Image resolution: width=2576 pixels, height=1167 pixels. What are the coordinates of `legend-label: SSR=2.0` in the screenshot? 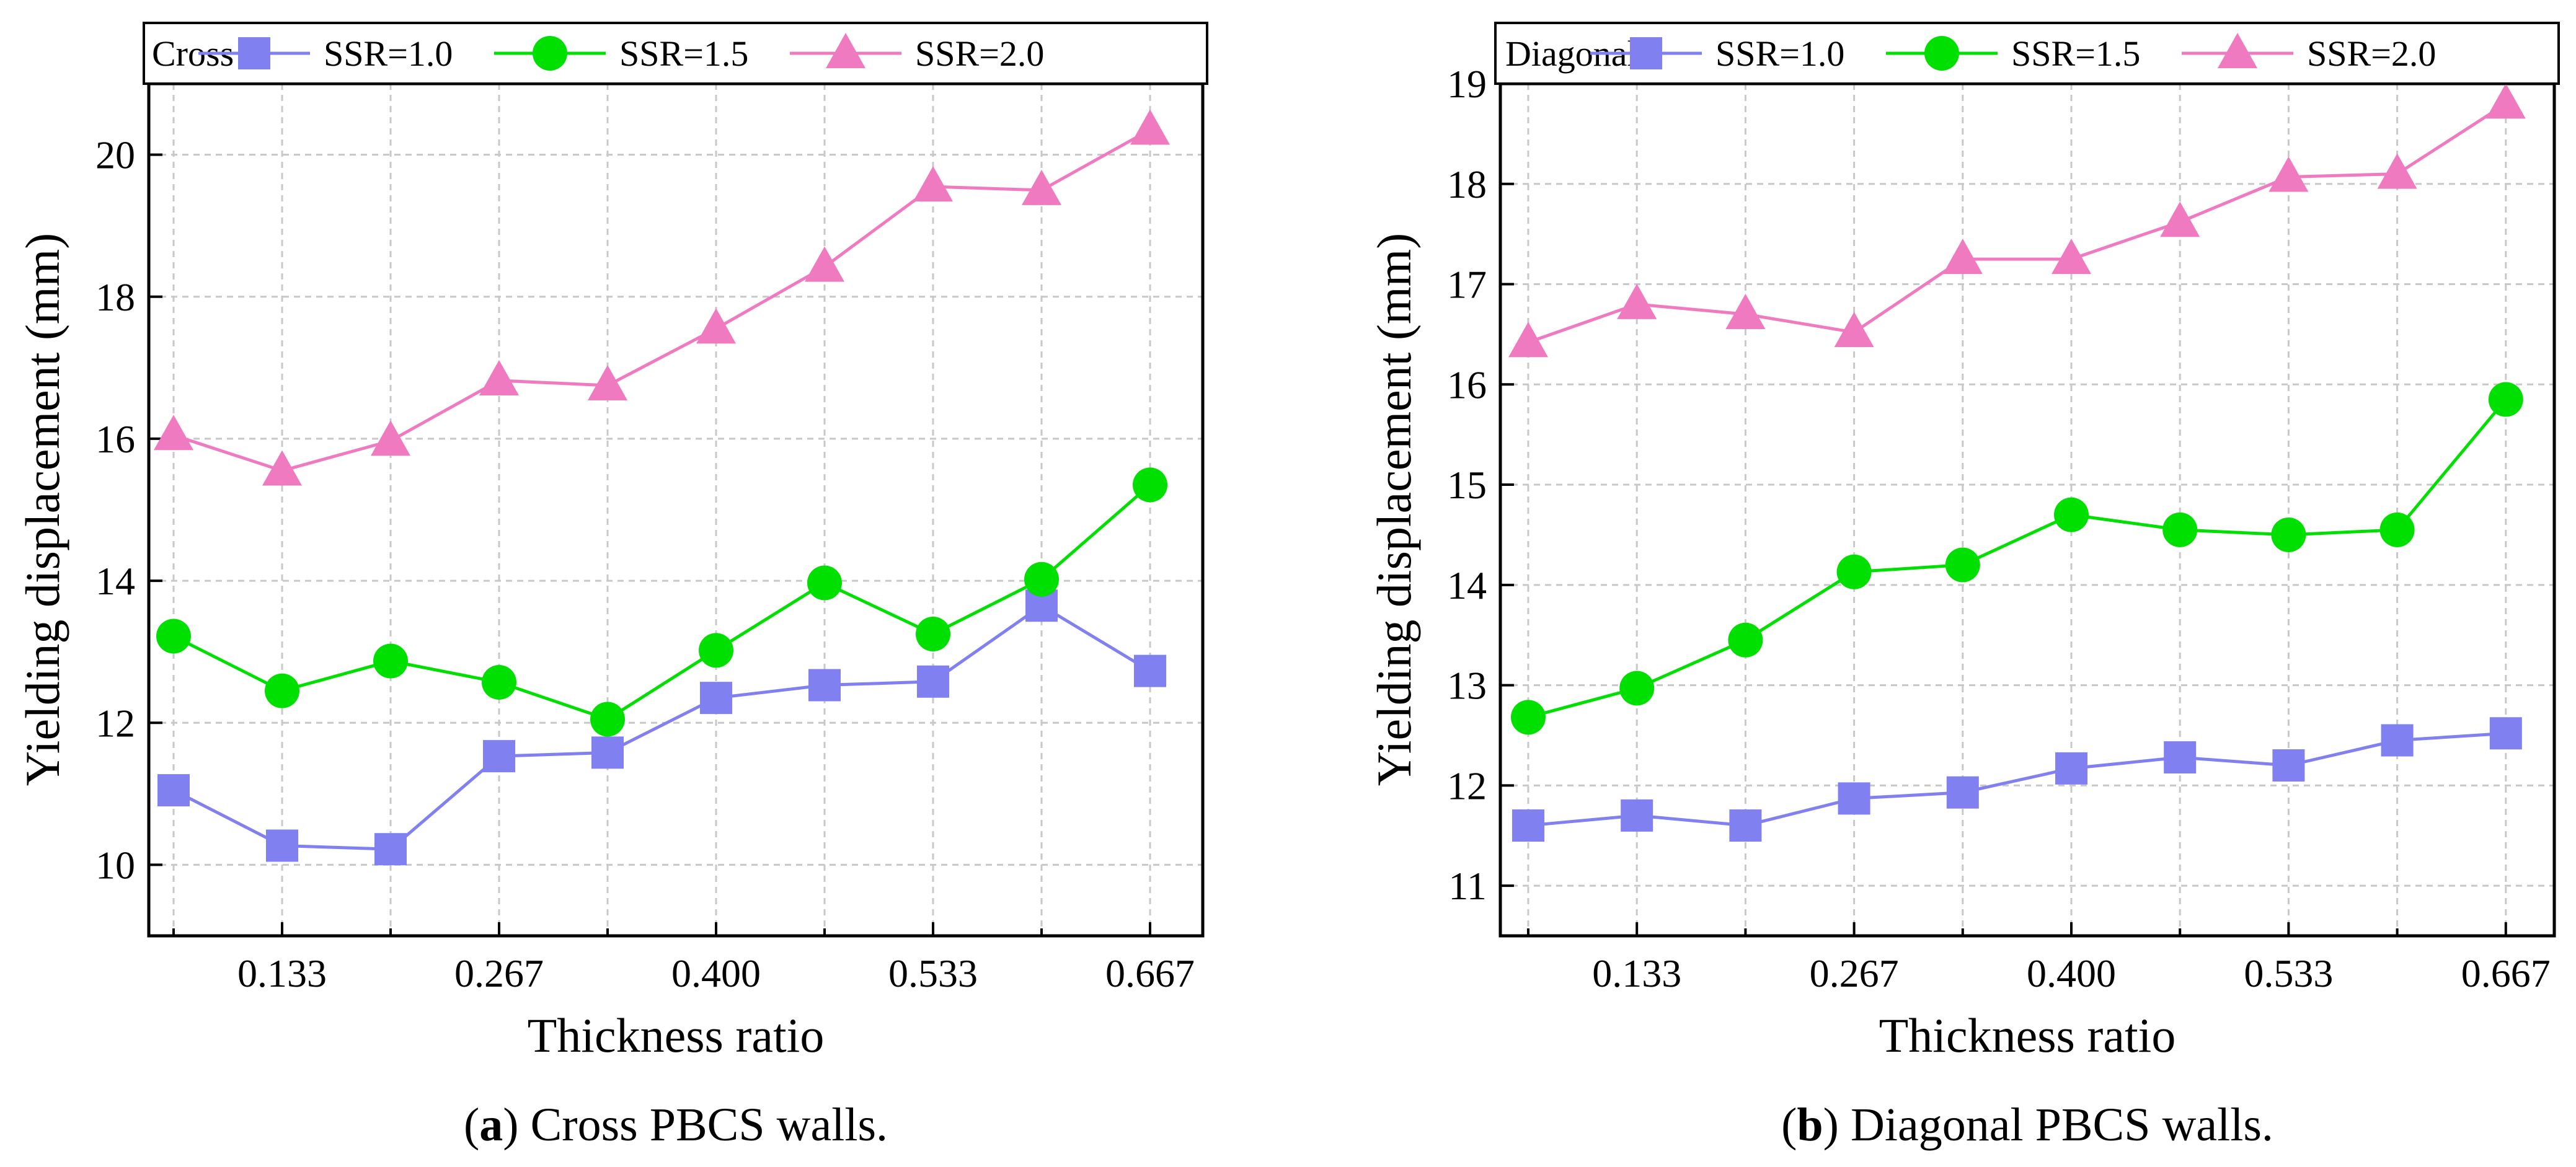 It's located at (2371, 53).